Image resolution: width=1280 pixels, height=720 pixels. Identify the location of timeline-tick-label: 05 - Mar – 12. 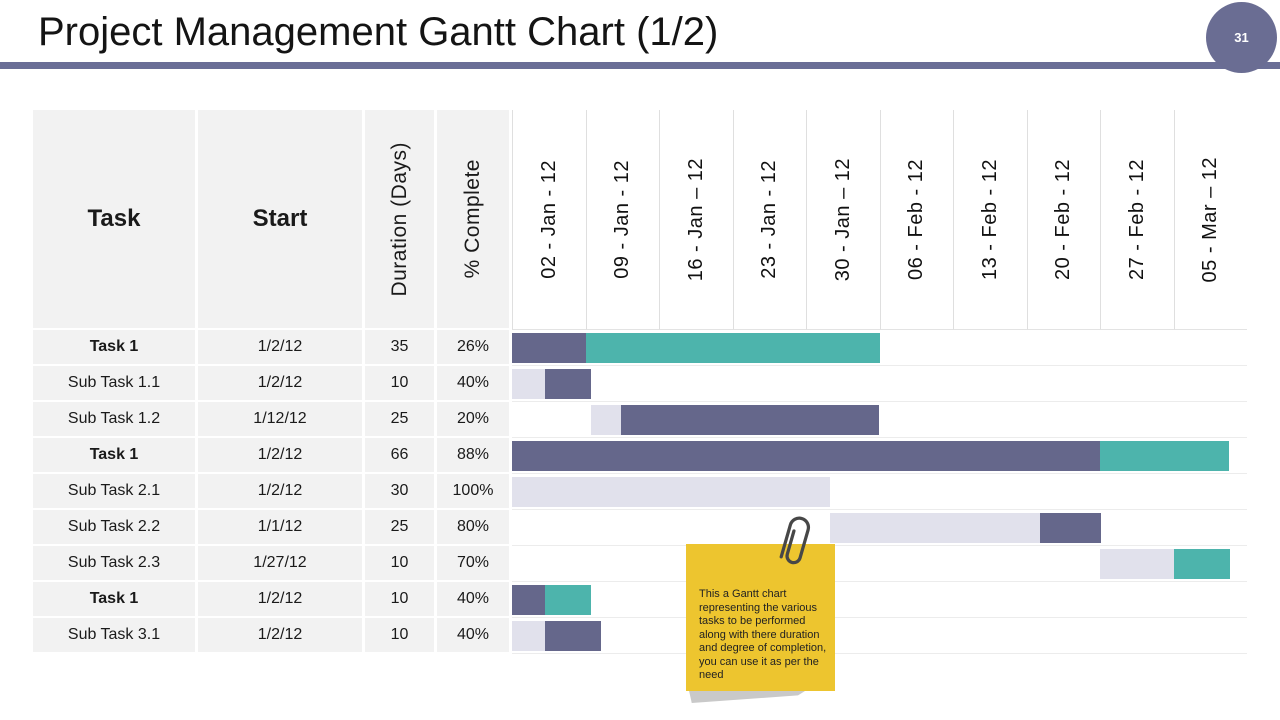
(1210, 219).